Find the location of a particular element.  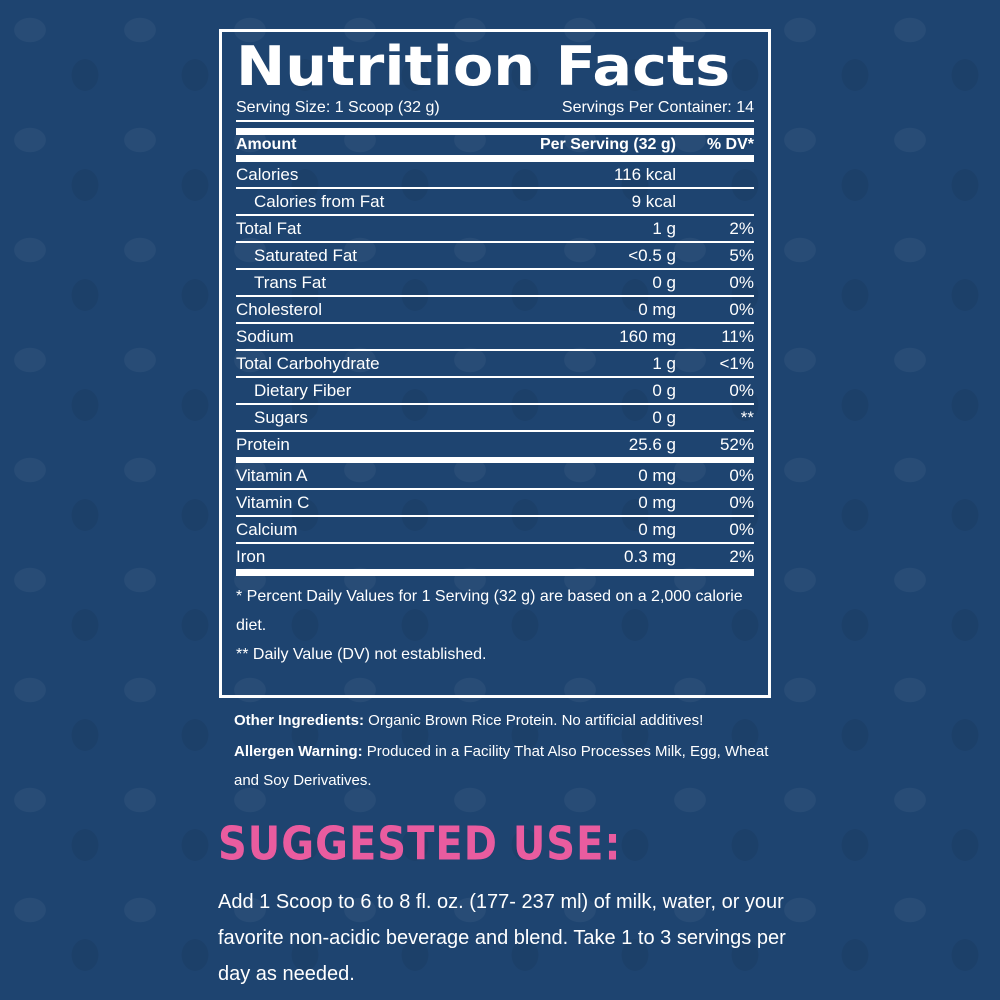

table-row: Sugars 0 g ** is located at coordinates (495, 418).